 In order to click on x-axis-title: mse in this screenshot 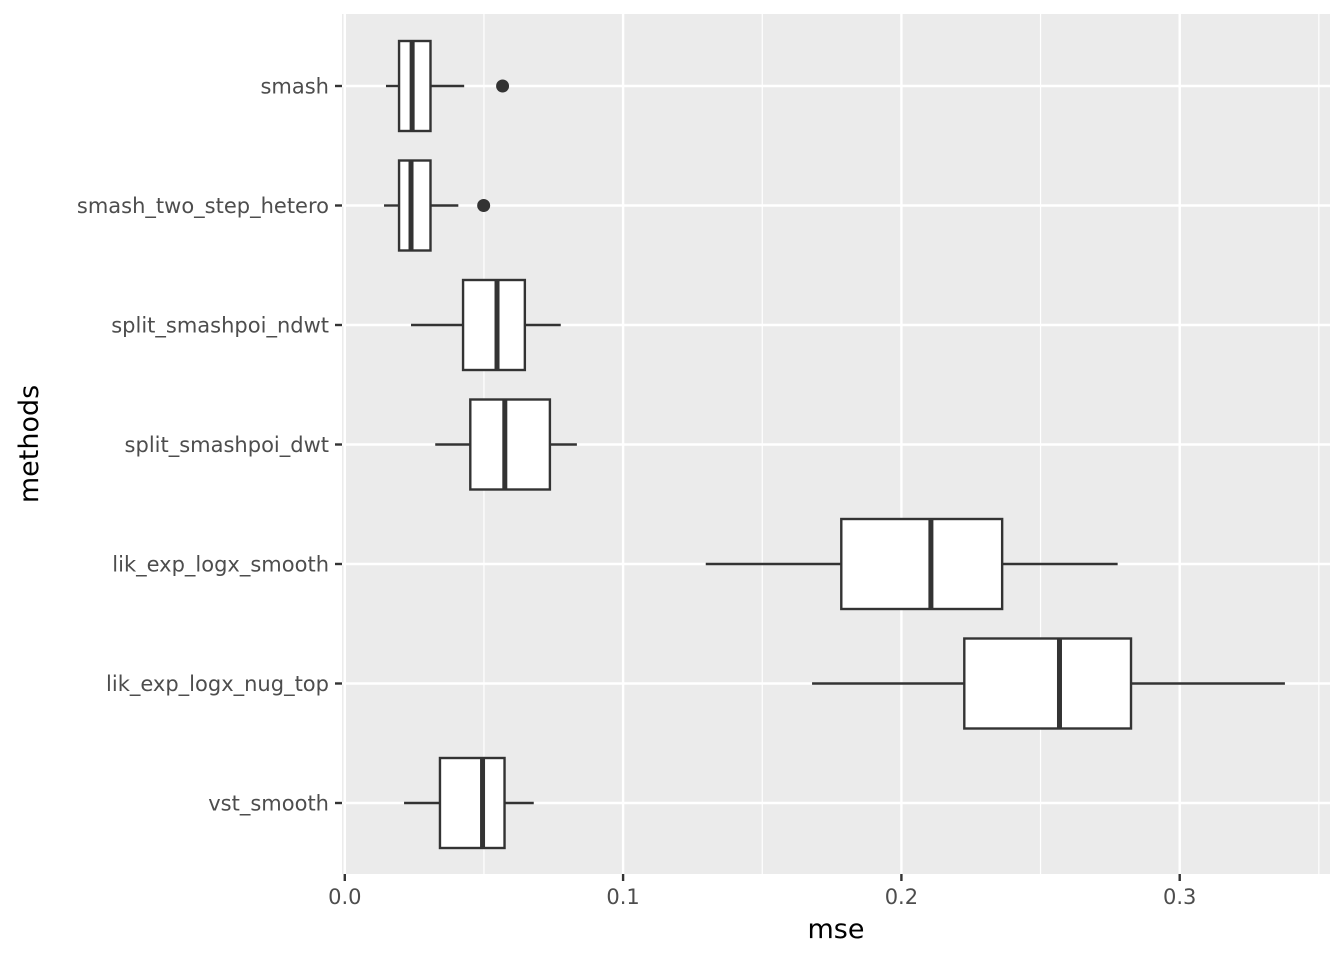, I will do `click(836, 929)`.